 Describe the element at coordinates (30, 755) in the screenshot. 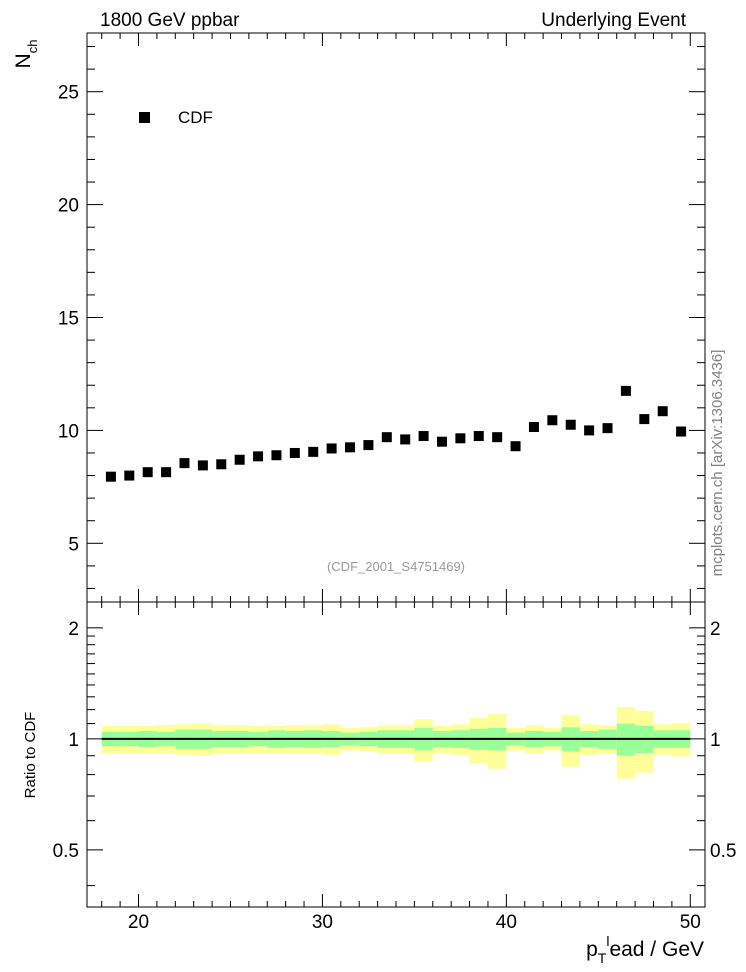

I see `ratio-y-axis-label: Ratio to CDF` at that location.